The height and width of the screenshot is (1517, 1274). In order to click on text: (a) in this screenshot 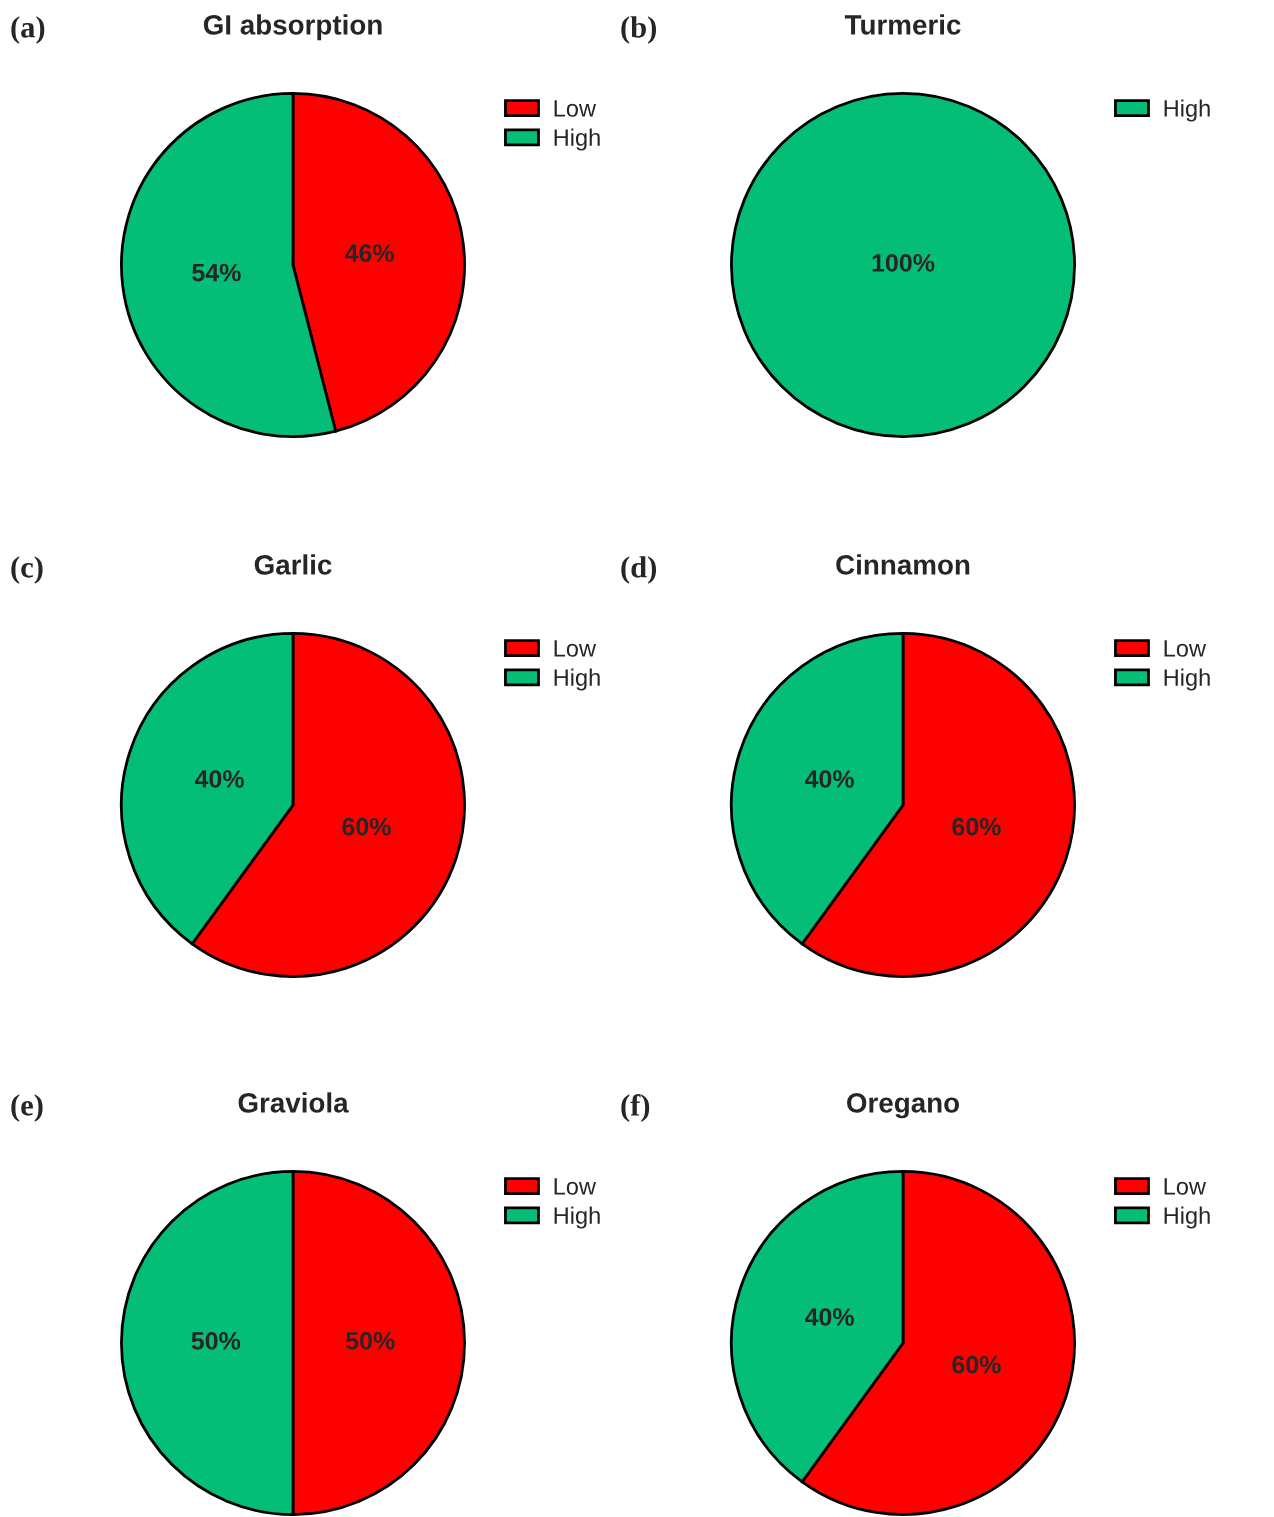, I will do `click(28, 30)`.